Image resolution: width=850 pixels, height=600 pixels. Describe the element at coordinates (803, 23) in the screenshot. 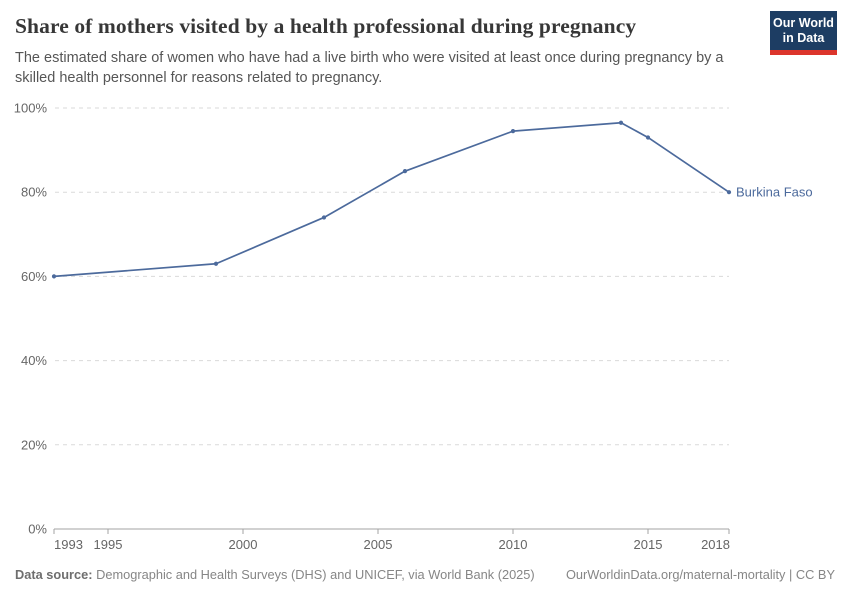

I see `owid-logo-line1: Our World` at that location.